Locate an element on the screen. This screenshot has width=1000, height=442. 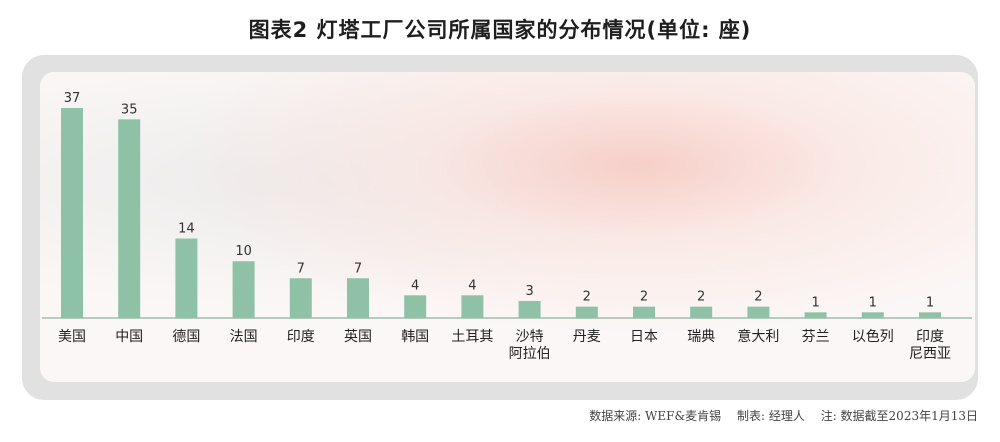
category-label: 英国 is located at coordinates (358, 336).